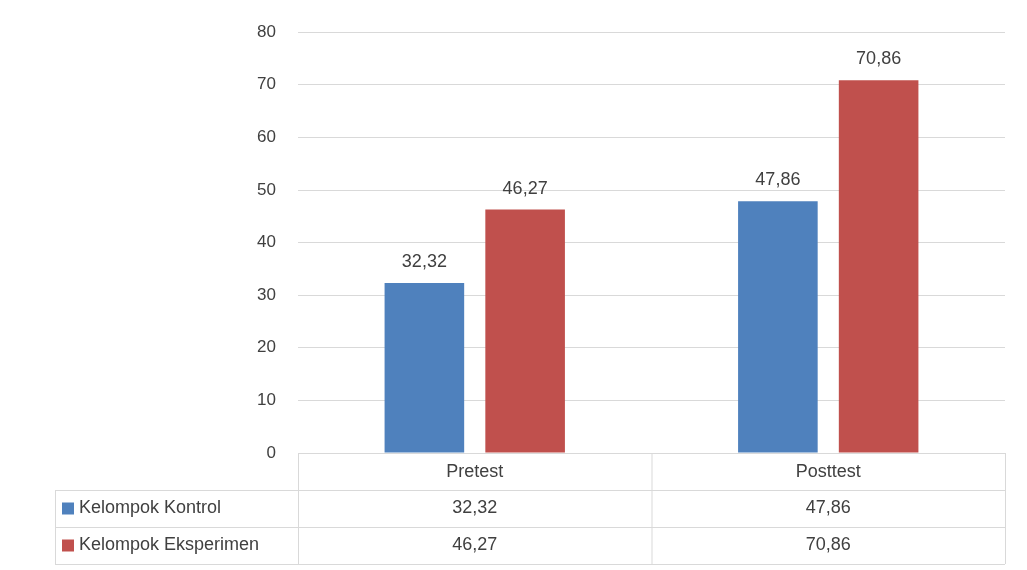 The width and height of the screenshot is (1027, 570). Describe the element at coordinates (475, 544) in the screenshot. I see `data-label: 46,27` at that location.